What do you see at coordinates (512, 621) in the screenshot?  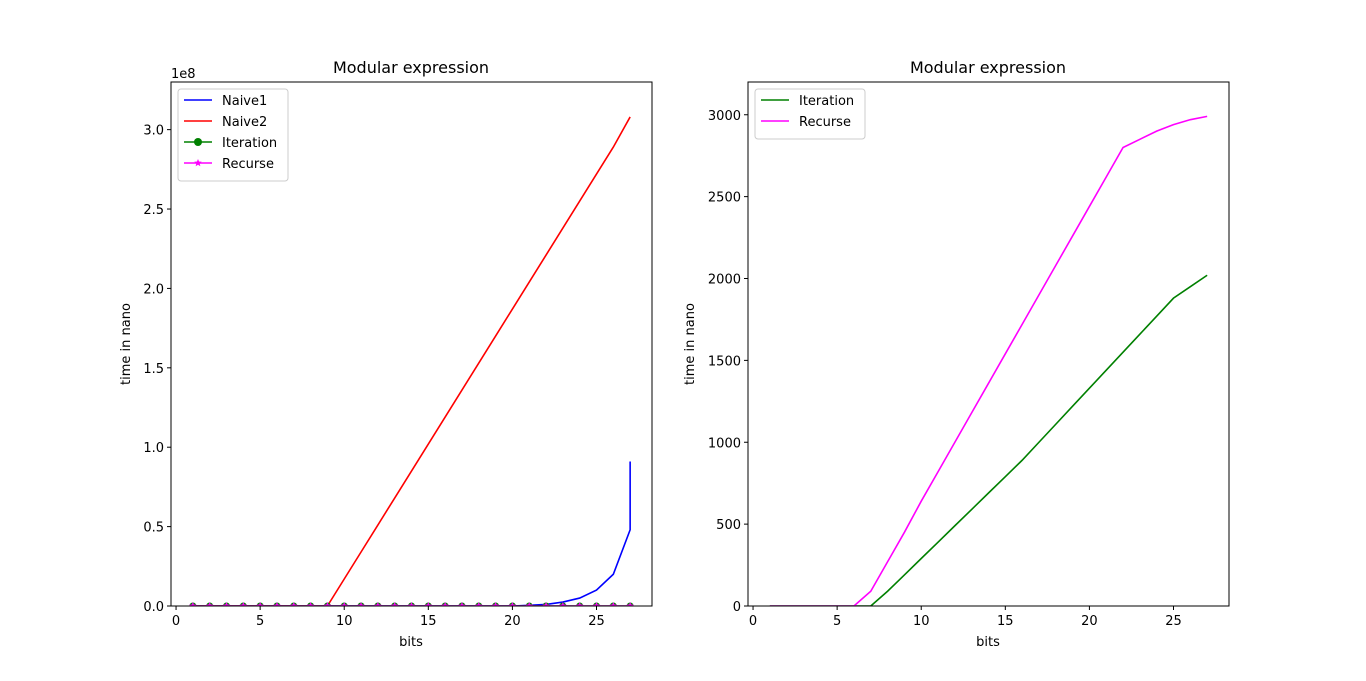 I see `chart-left-xtick-label: 20` at bounding box center [512, 621].